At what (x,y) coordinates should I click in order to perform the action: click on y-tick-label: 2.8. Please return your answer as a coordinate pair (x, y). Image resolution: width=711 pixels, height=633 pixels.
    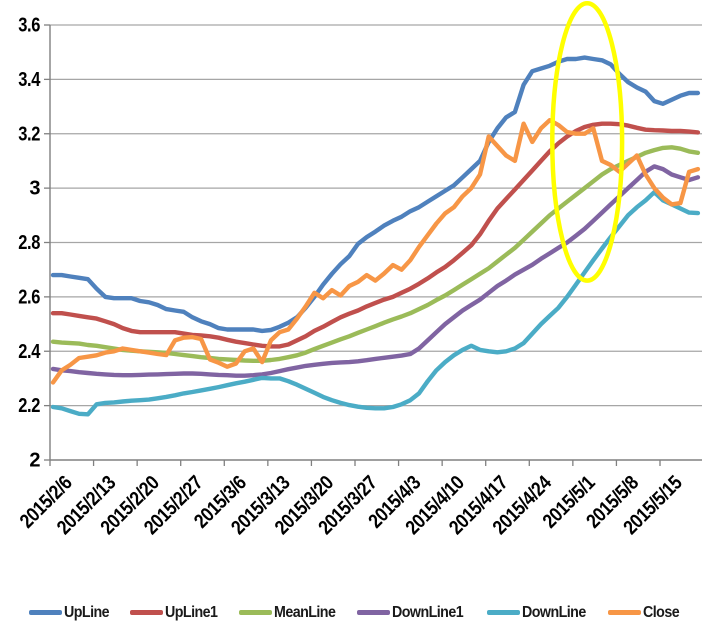
    Looking at the image, I should click on (29, 243).